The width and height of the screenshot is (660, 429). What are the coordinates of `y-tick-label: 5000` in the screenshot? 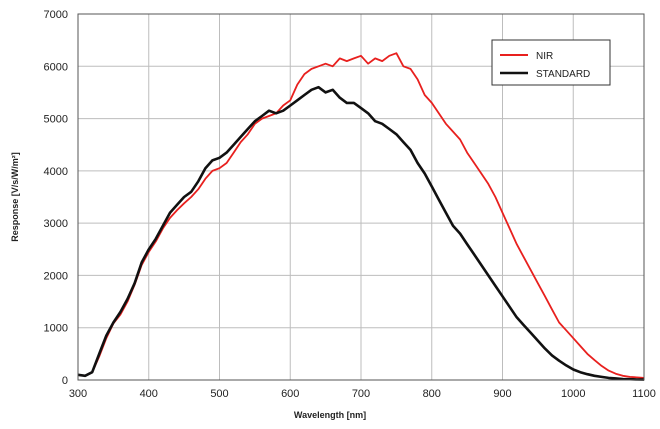 It's located at (56, 120).